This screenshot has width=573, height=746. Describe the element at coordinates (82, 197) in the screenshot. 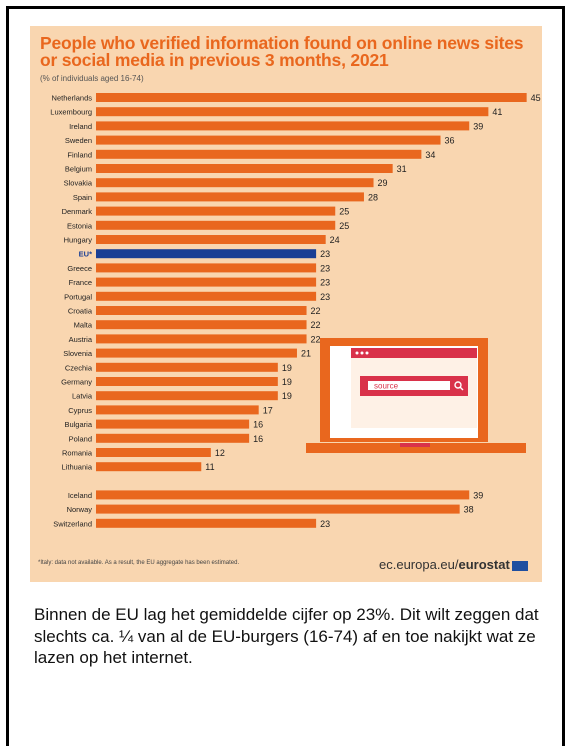

I see `category-label: Spain` at that location.